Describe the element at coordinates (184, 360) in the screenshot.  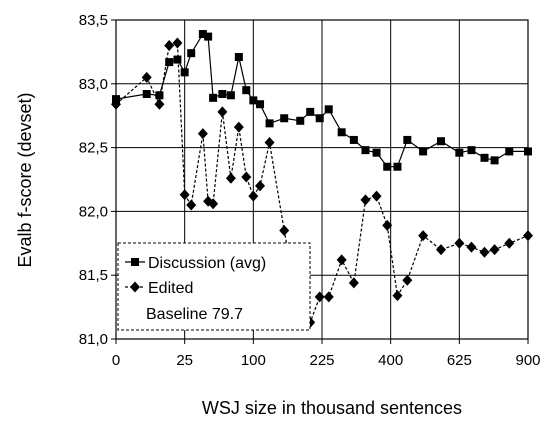
I see `x-tick-label-1: 25` at that location.